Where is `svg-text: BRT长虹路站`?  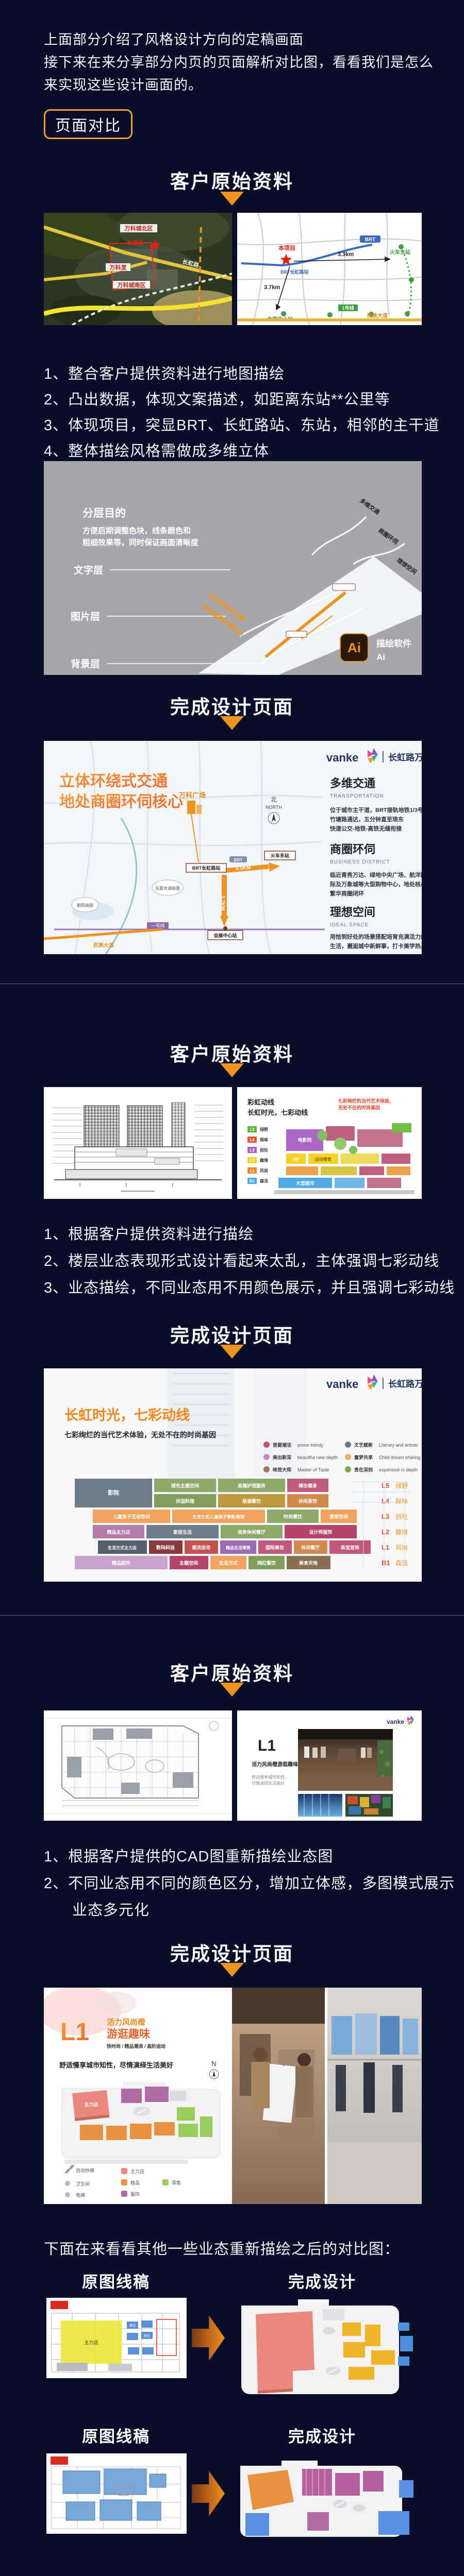
svg-text: BRT长虹路站 is located at coordinates (207, 868).